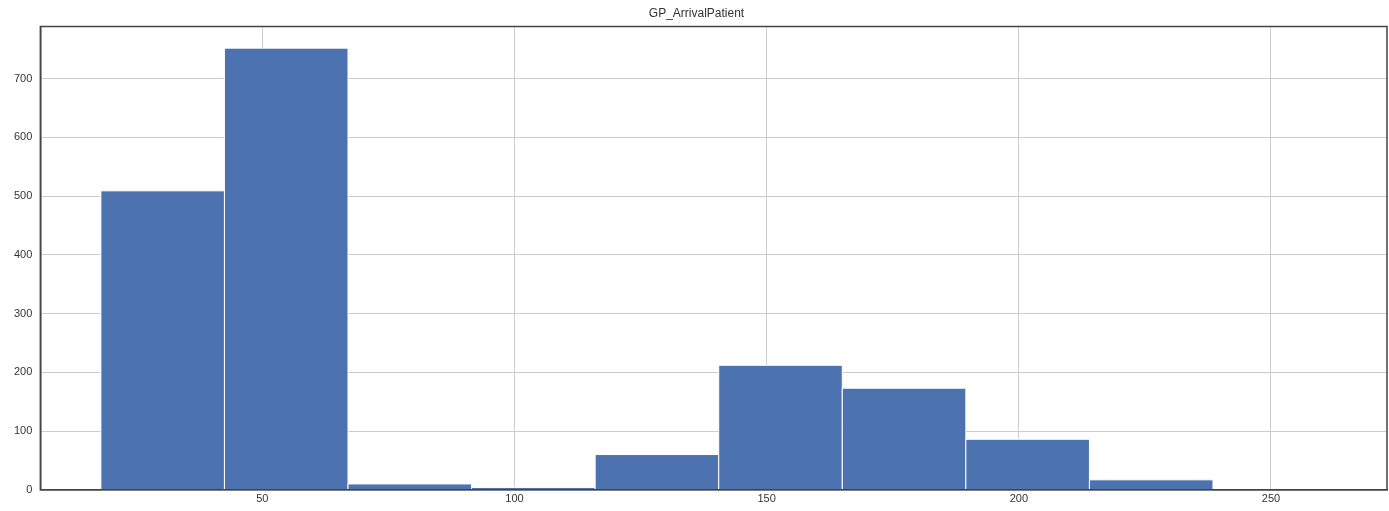  Describe the element at coordinates (23, 136) in the screenshot. I see `y-tick-label: 600` at that location.